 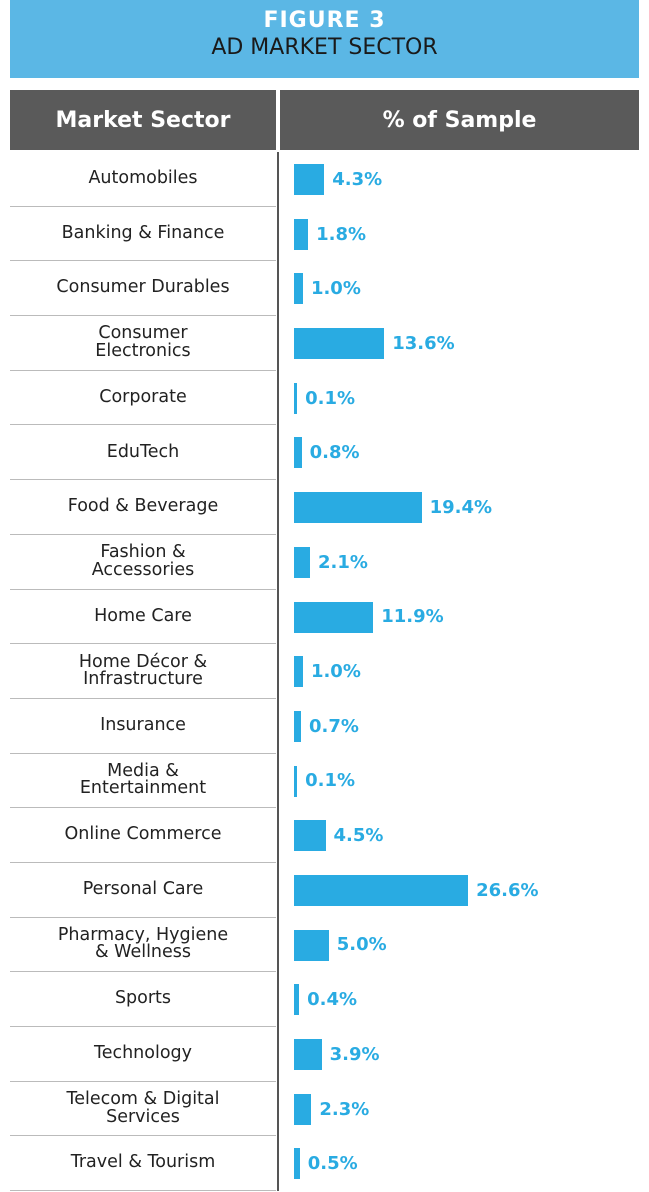 I want to click on row: Personal Care 26.6%, so click(x=324, y=890).